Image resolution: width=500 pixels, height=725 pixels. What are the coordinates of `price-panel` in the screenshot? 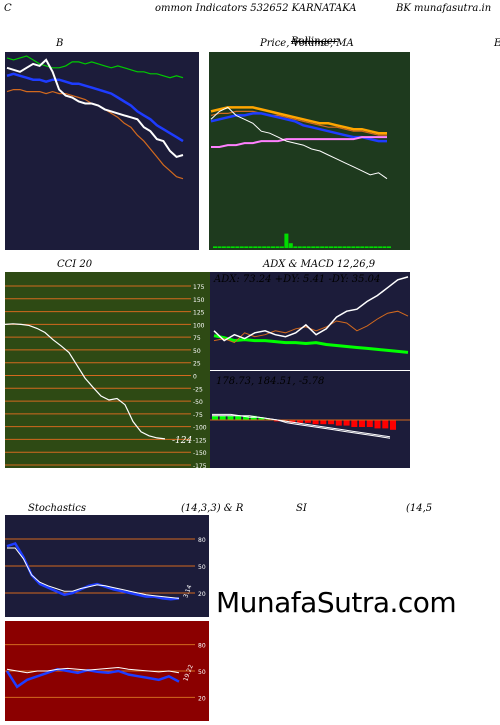 It's located at (309, 151).